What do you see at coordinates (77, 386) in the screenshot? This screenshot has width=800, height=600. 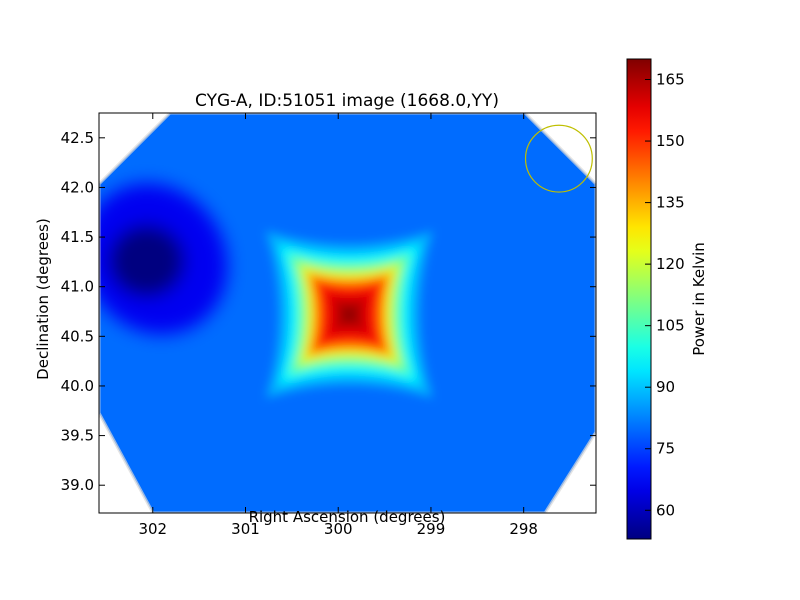 I see `y-tick-label: 40.0` at bounding box center [77, 386].